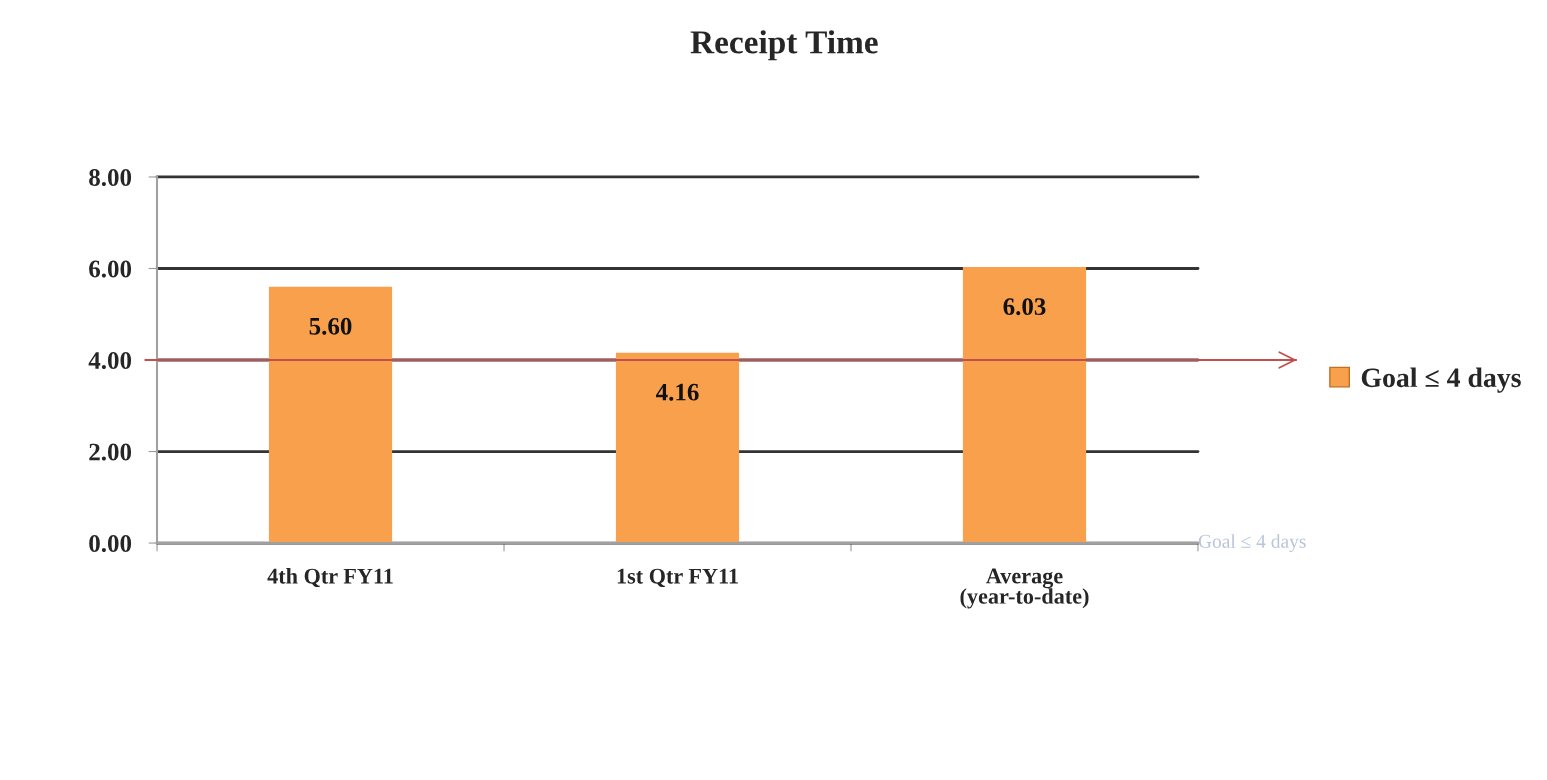 The height and width of the screenshot is (780, 1547). I want to click on data-label: 6.03, so click(1024, 307).